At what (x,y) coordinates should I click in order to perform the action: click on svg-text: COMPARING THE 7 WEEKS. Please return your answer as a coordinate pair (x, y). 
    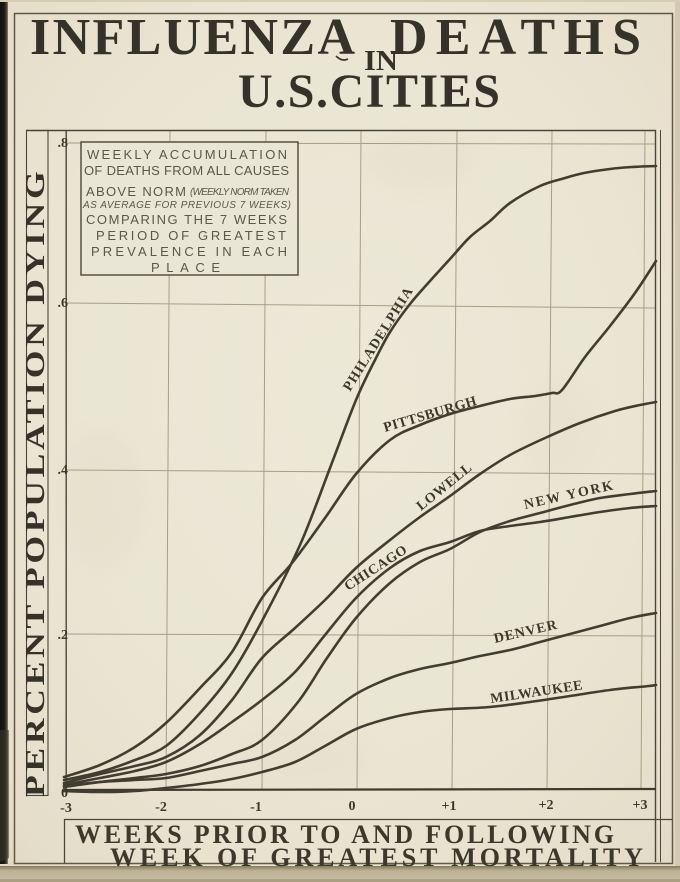
    Looking at the image, I should click on (186, 219).